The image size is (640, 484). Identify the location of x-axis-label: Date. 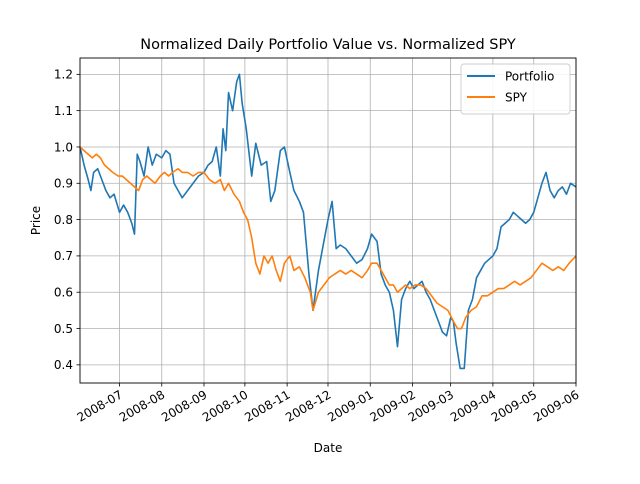
(328, 448).